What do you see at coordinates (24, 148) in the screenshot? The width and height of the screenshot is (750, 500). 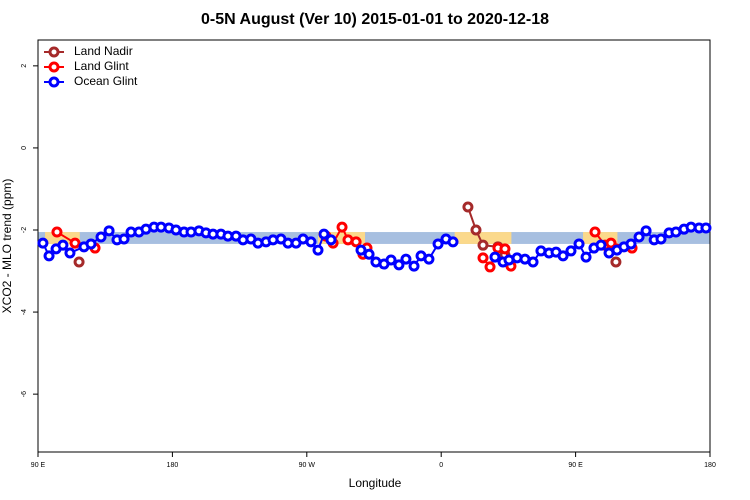 I see `y-tick-label: 0` at bounding box center [24, 148].